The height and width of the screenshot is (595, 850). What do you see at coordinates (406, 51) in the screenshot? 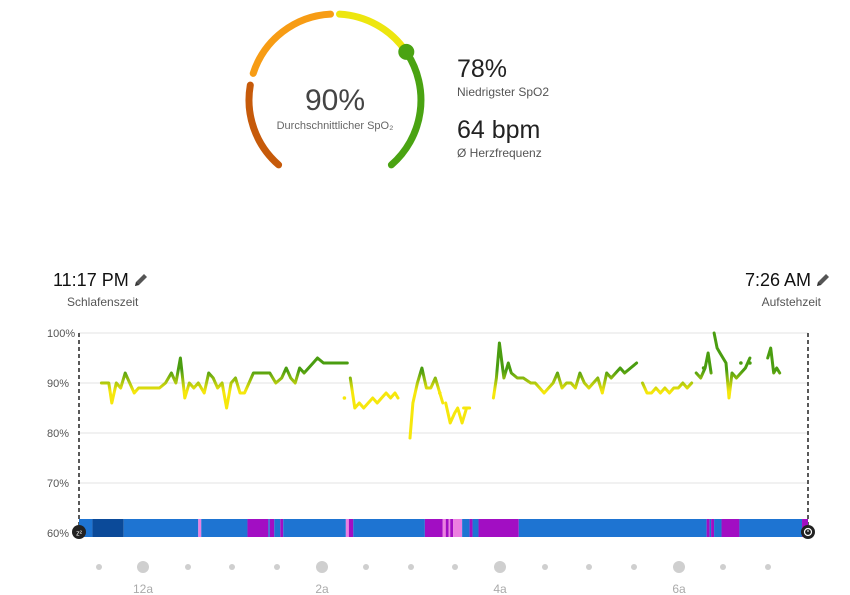
I see `gauge-marker` at bounding box center [406, 51].